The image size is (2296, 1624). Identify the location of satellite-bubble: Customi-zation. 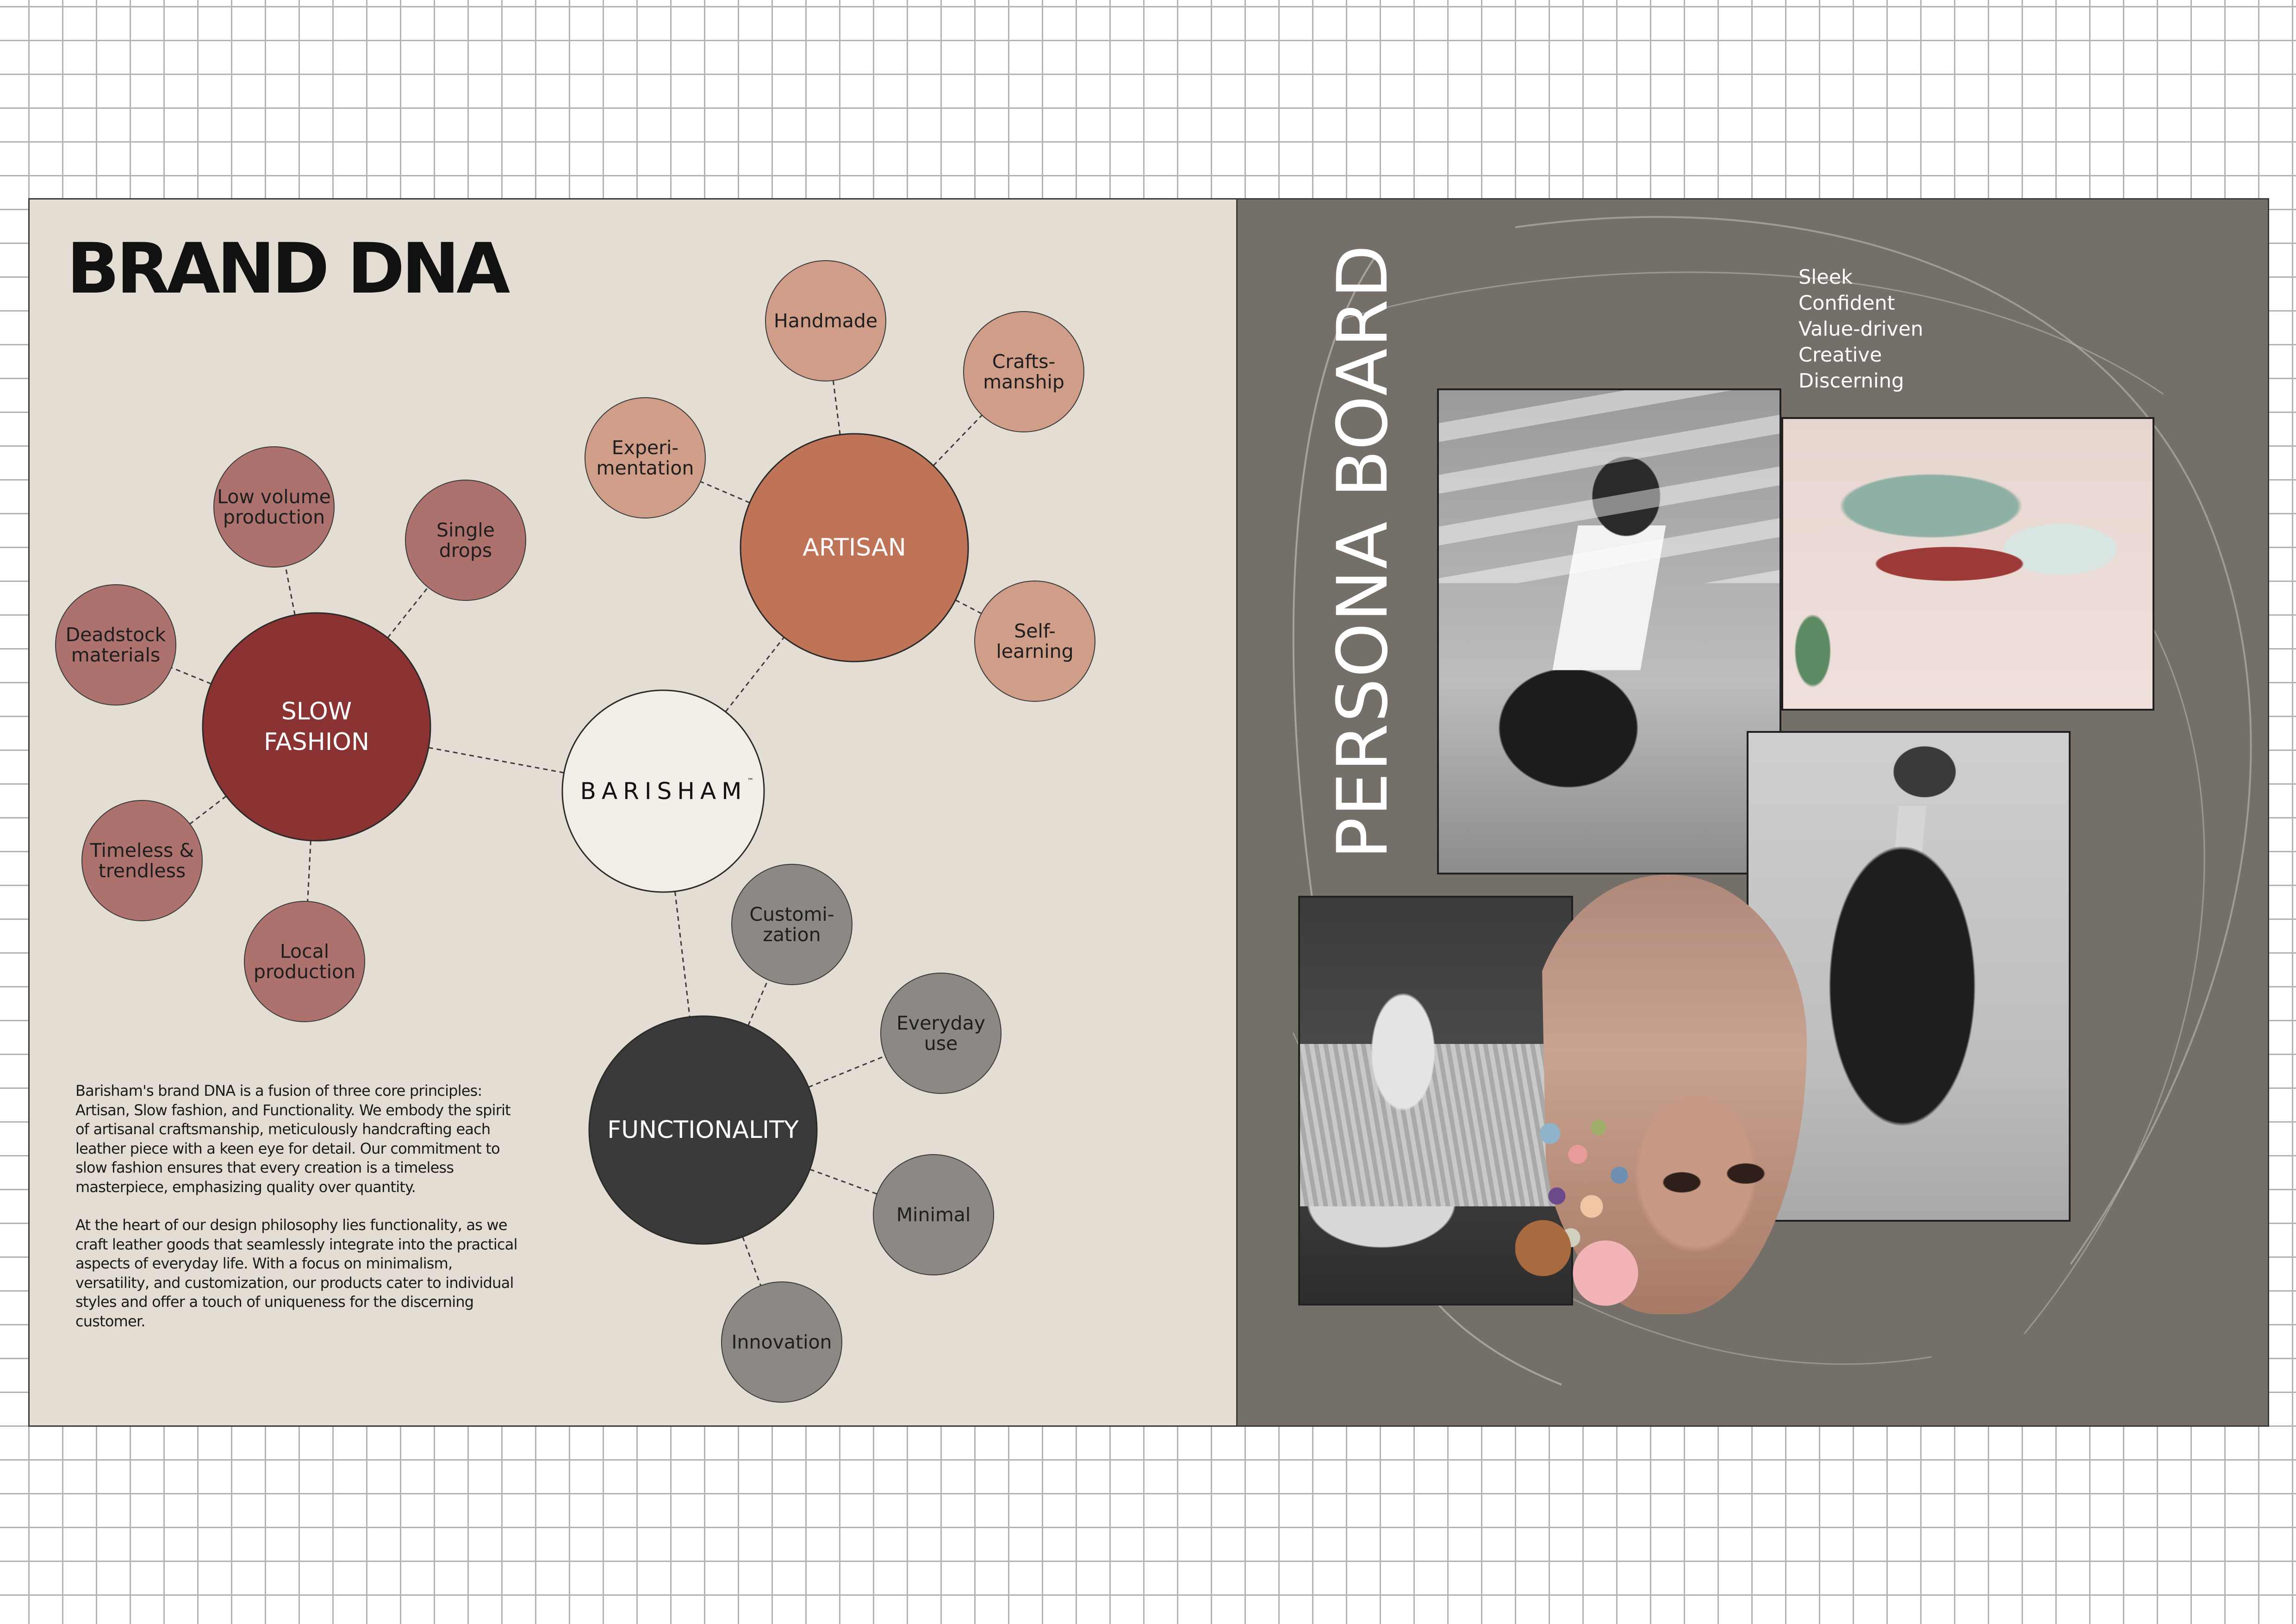
(791, 924).